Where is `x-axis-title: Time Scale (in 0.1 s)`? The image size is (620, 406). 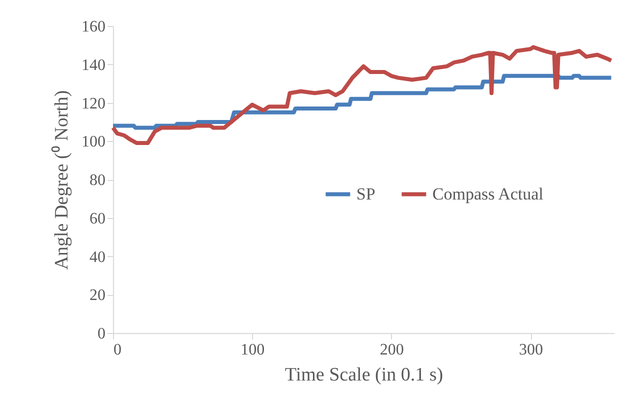
x-axis-title: Time Scale (in 0.1 s) is located at coordinates (364, 375).